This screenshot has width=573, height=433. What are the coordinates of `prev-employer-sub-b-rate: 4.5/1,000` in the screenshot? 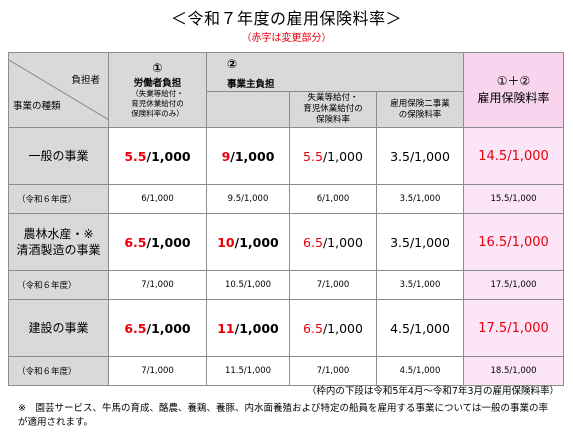 It's located at (420, 371).